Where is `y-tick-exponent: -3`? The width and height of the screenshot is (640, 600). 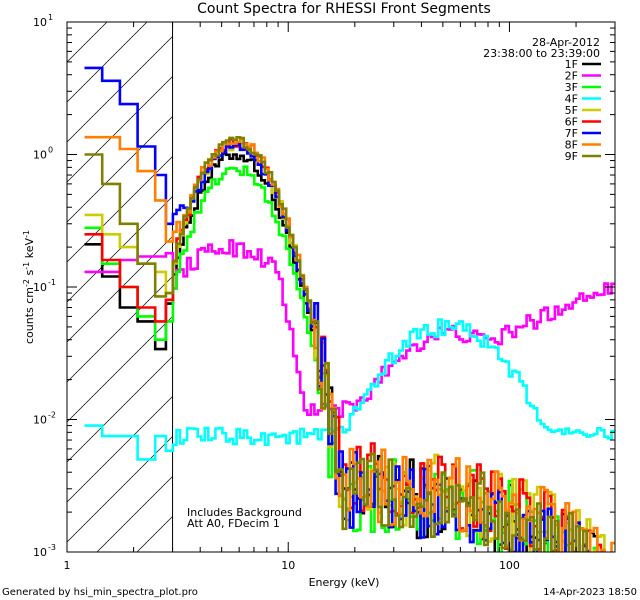
y-tick-exponent: -3 is located at coordinates (52, 547).